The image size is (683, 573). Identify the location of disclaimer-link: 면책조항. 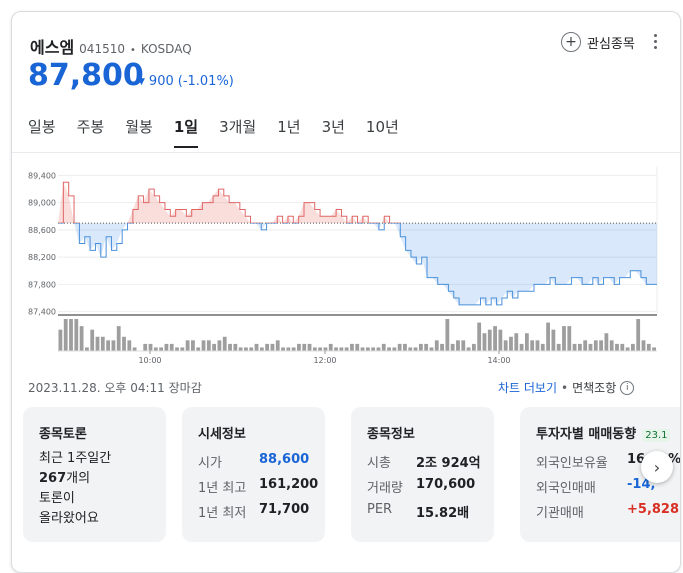
(594, 388).